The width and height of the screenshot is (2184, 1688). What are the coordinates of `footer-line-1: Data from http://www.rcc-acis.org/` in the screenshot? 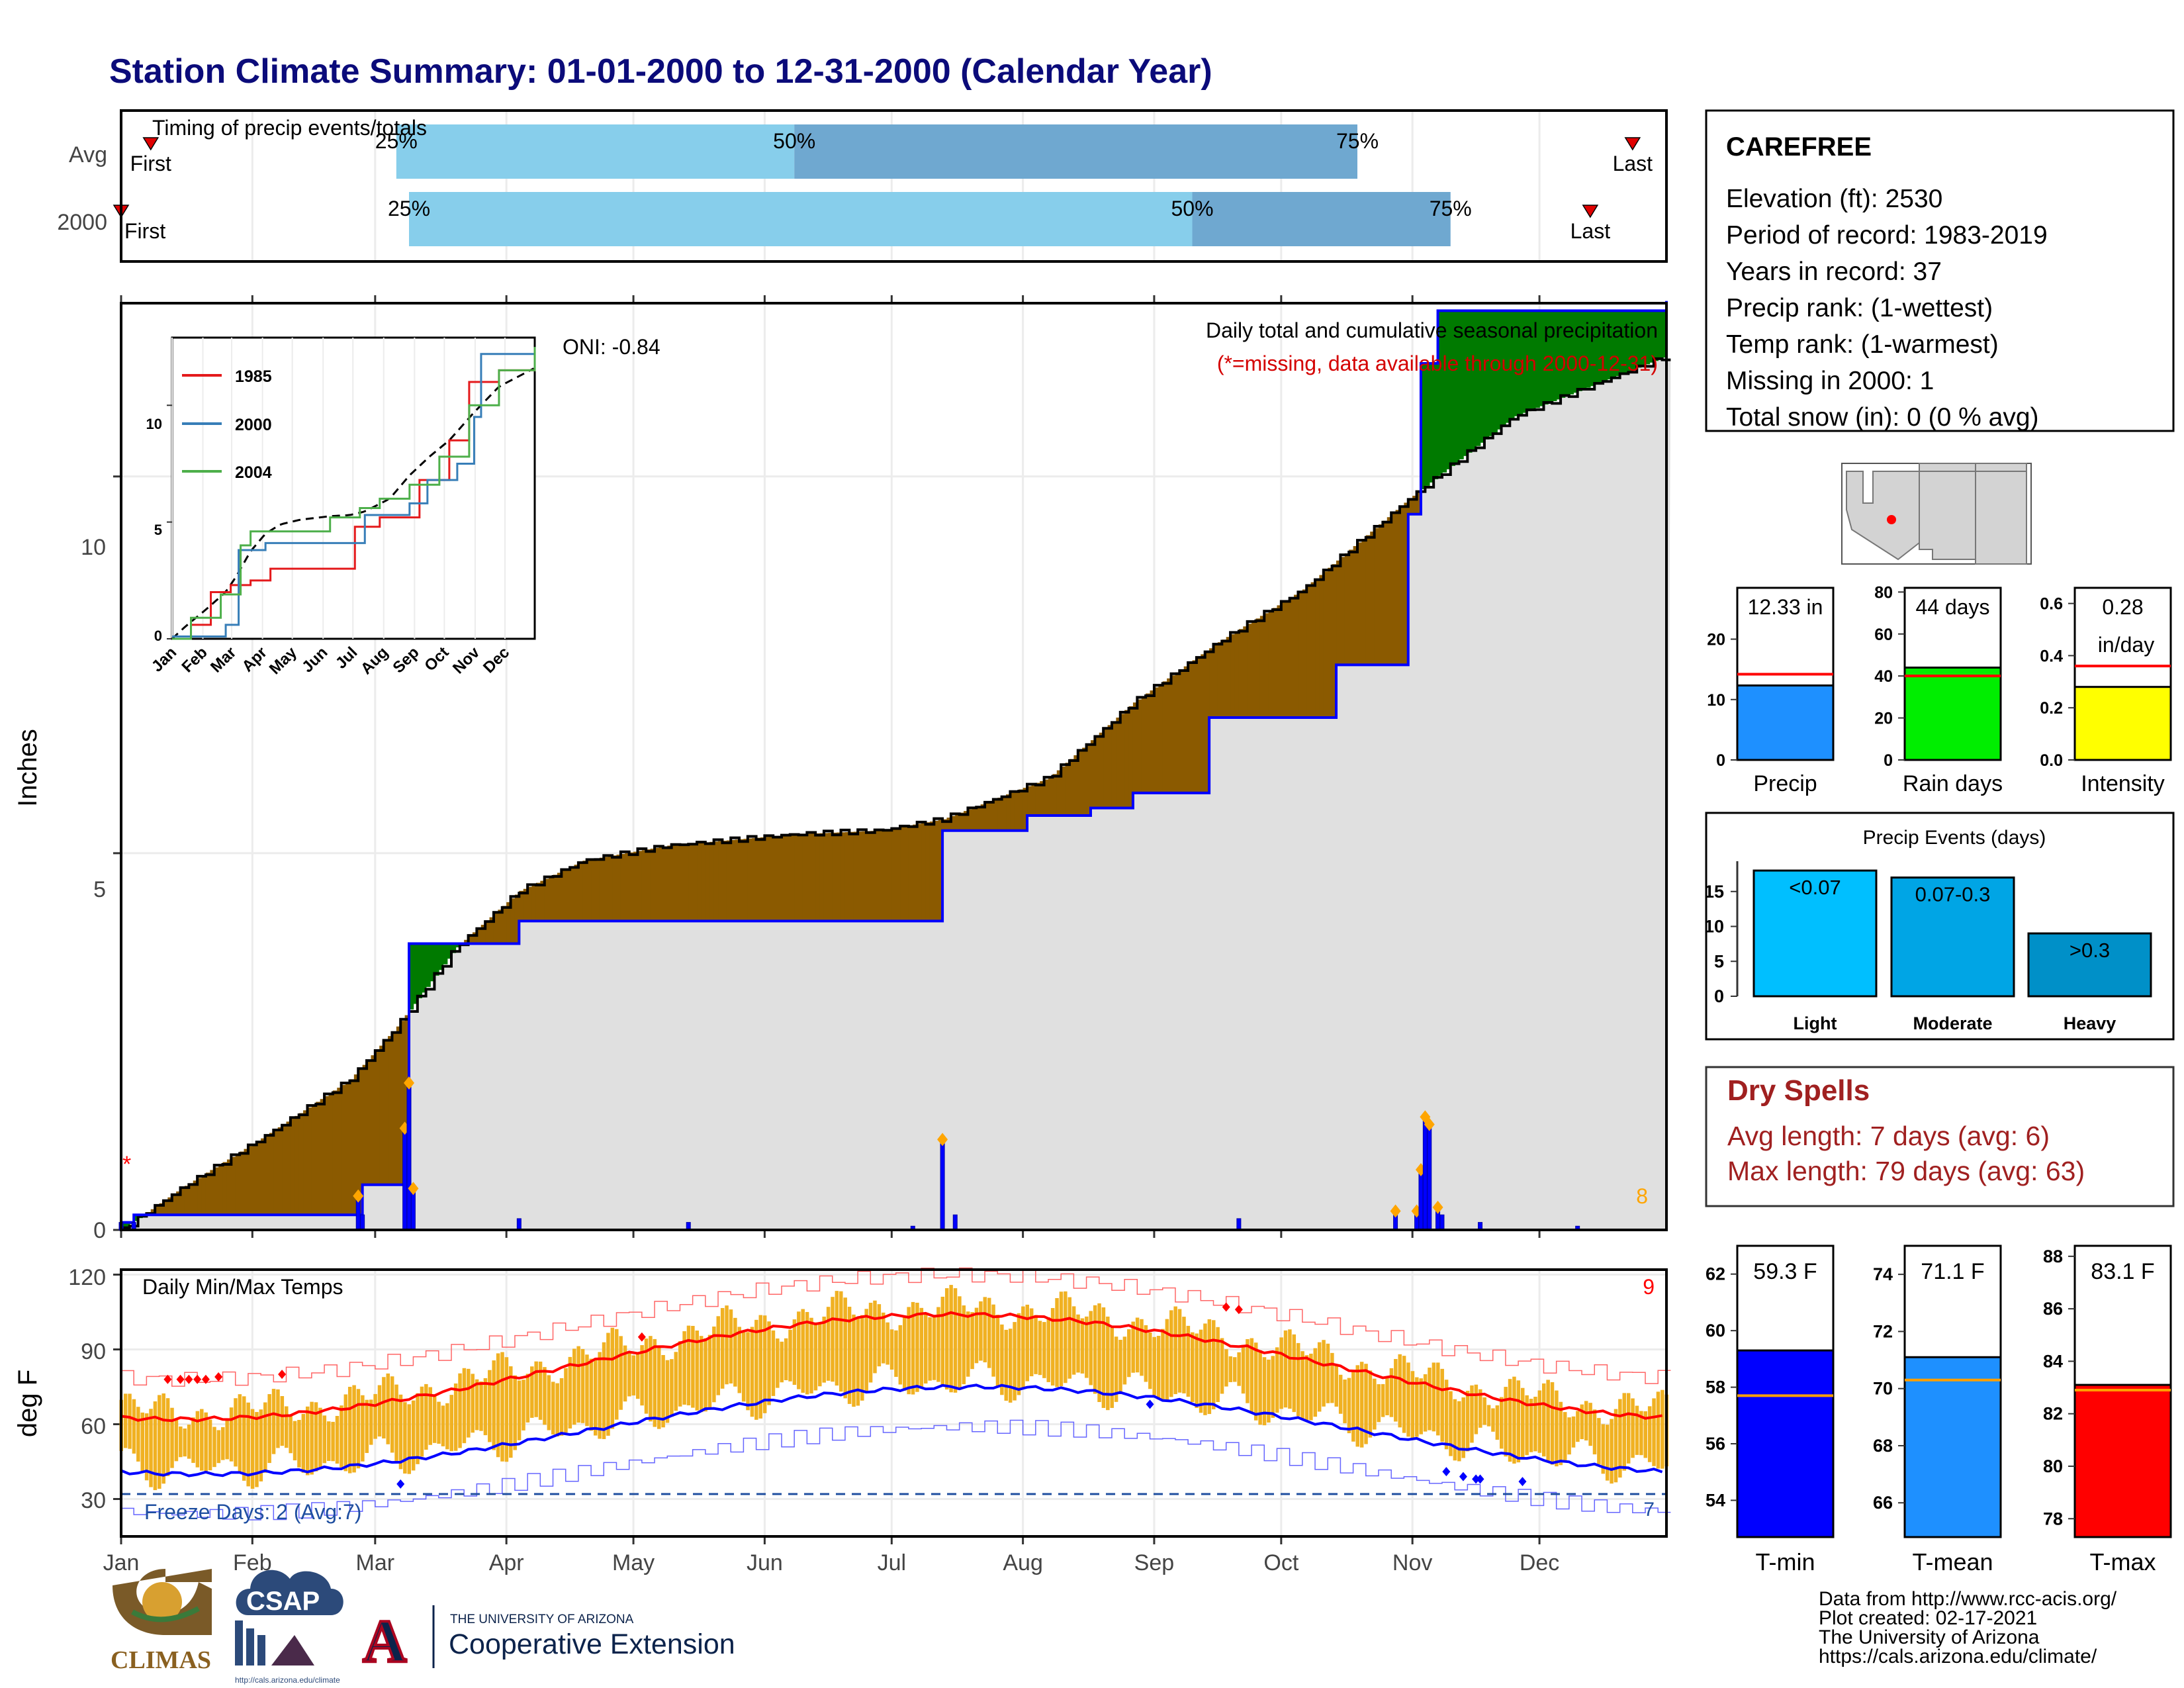 It's located at (1968, 1599).